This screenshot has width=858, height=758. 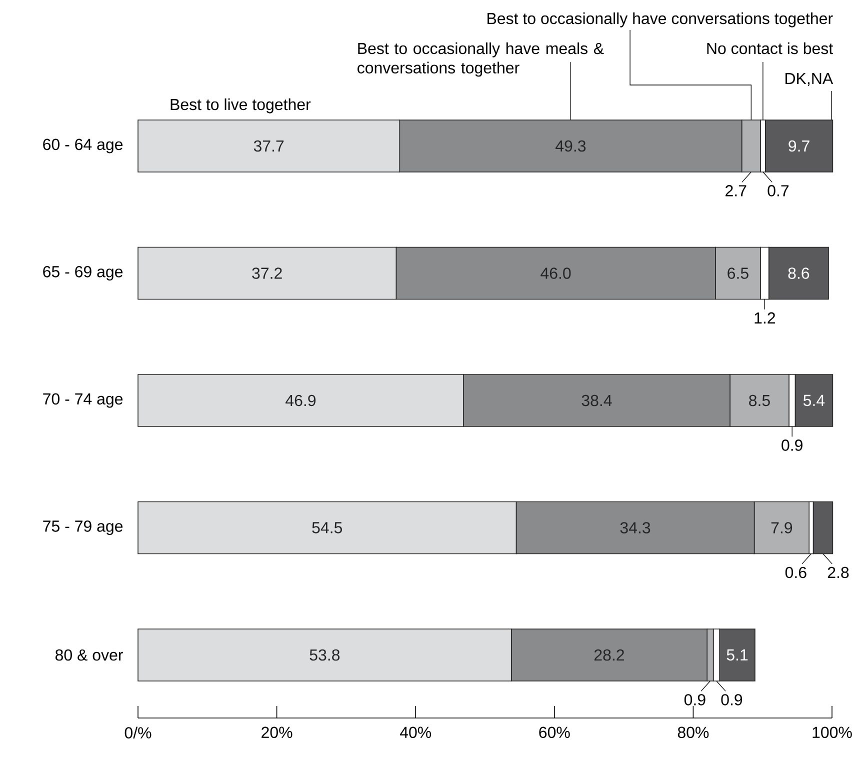 What do you see at coordinates (795, 572) in the screenshot?
I see `data-label: 0.6` at bounding box center [795, 572].